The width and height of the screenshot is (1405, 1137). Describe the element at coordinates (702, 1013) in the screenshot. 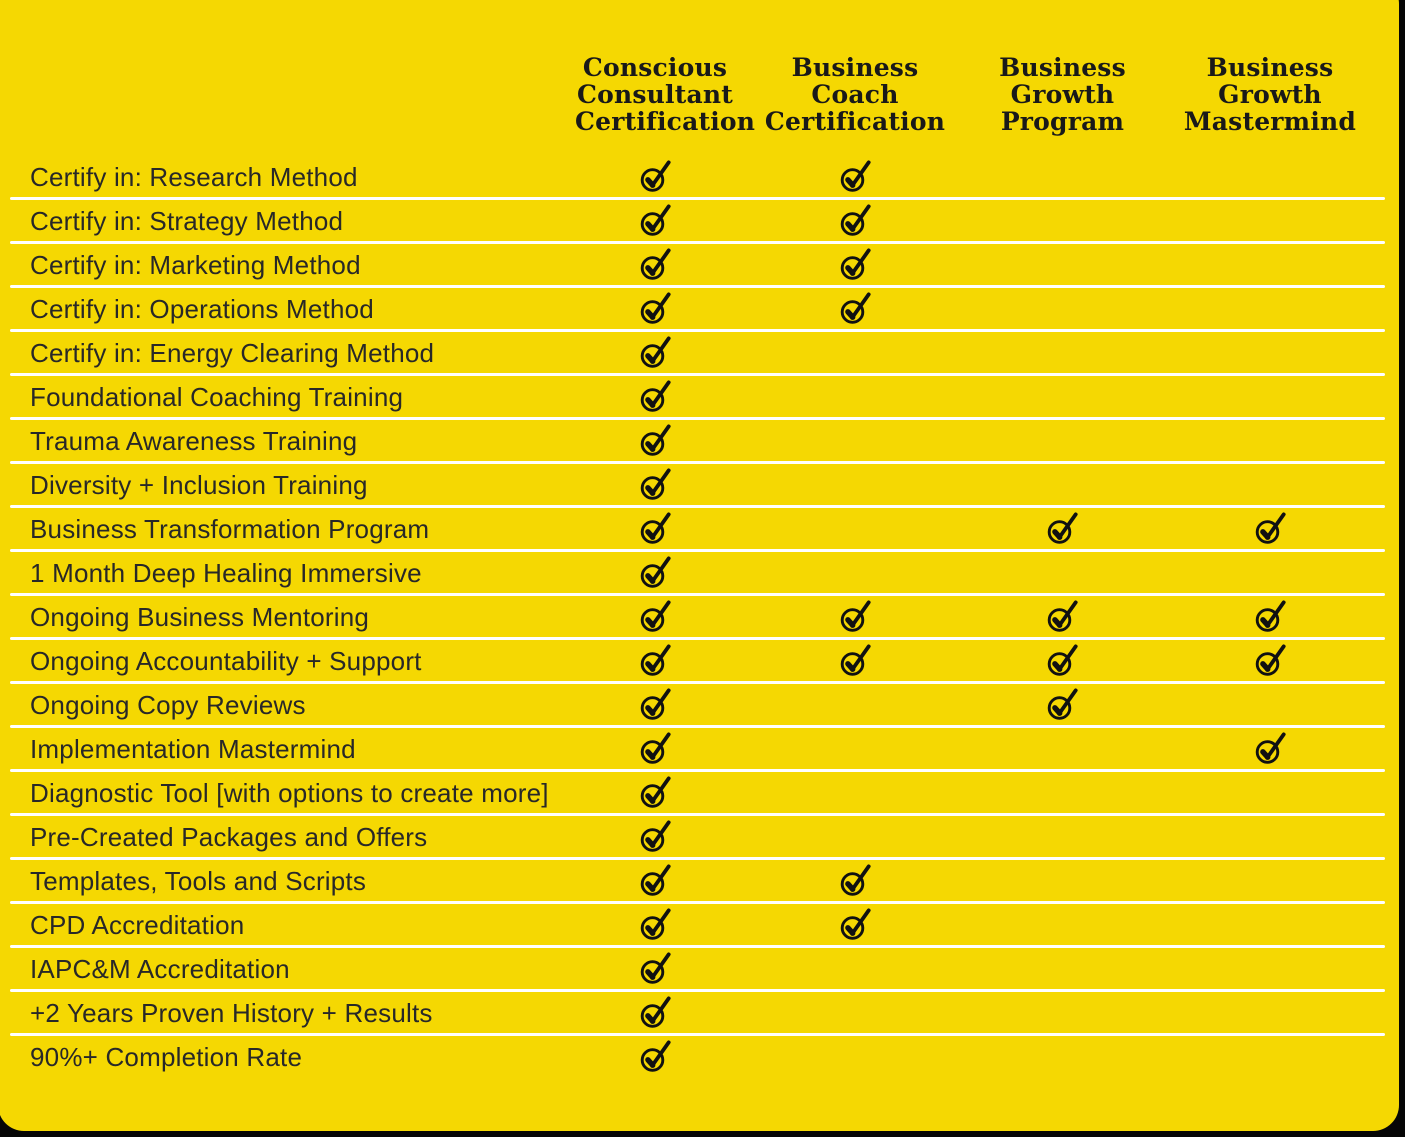

I see `table-row: +2 Years Proven History + Results` at that location.